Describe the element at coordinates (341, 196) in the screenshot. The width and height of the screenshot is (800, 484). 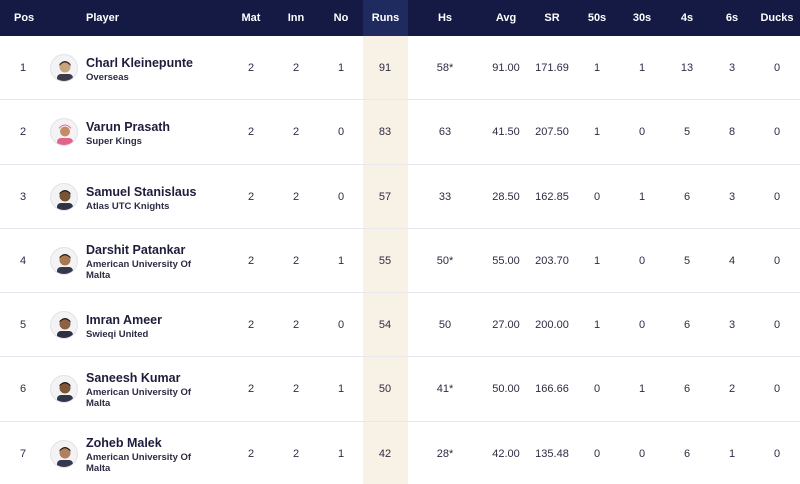
I see `no-cell: 0` at that location.